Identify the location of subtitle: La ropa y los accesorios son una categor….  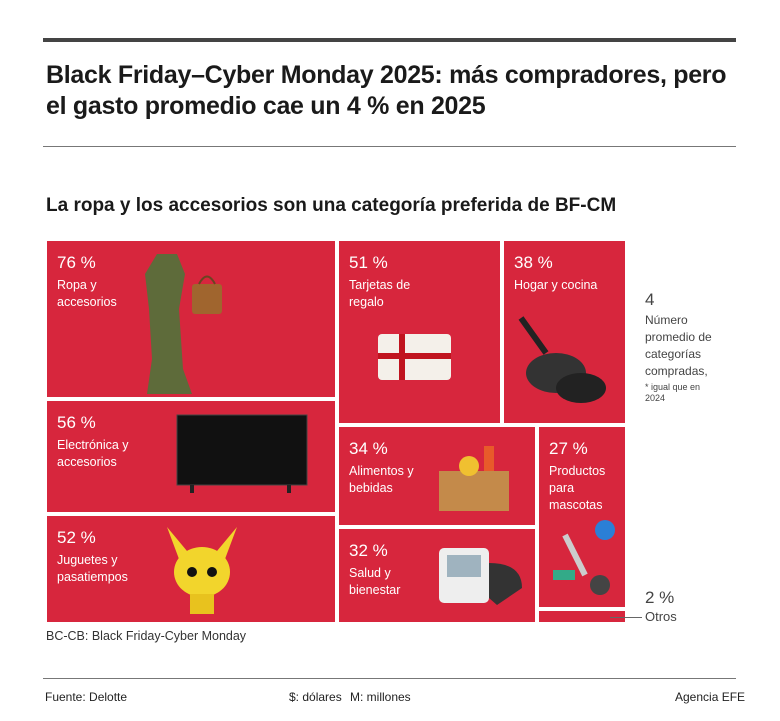
(331, 205).